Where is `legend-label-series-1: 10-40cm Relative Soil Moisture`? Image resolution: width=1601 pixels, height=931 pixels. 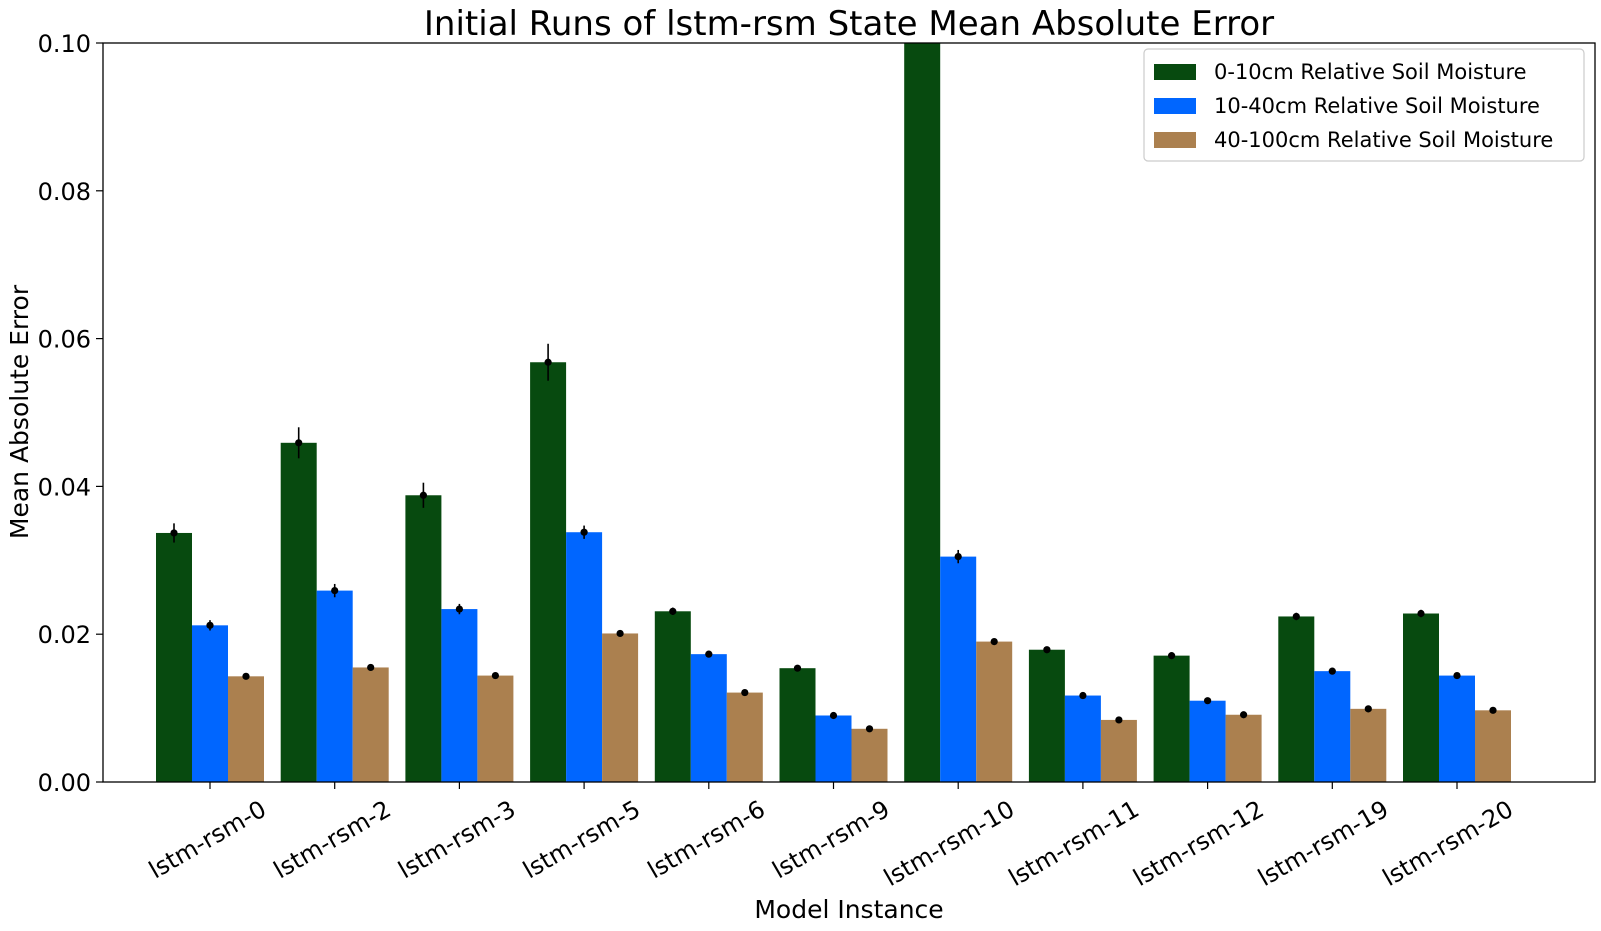
legend-label-series-1: 10-40cm Relative Soil Moisture is located at coordinates (1377, 106).